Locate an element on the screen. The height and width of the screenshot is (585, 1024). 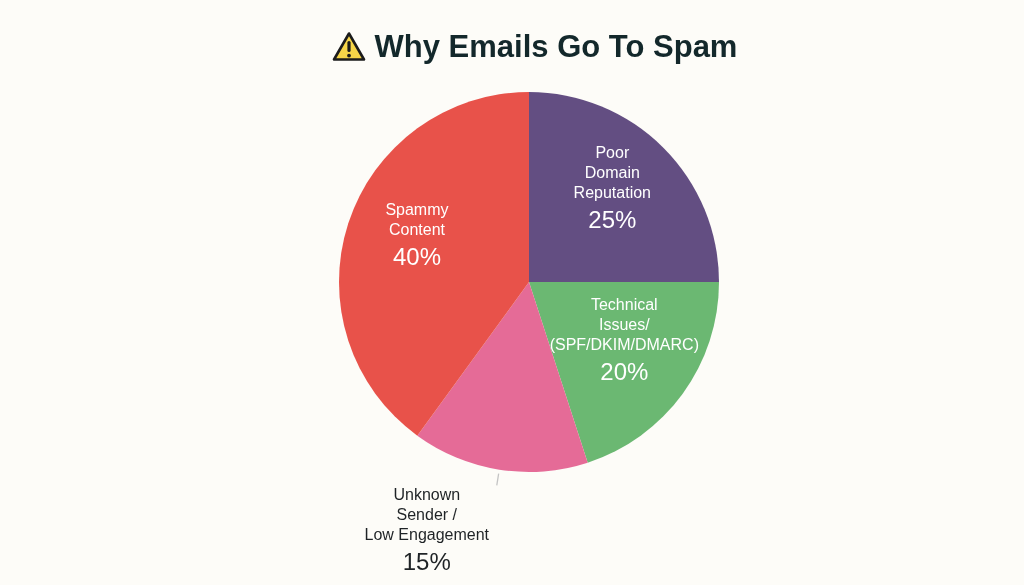
slice-label: Unknown Sender / Low Engagement is located at coordinates (427, 515).